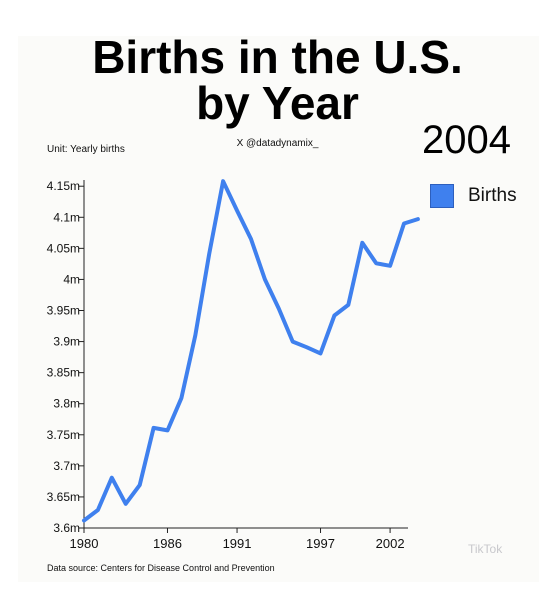 The image size is (555, 600). I want to click on current-year-label: 2004, so click(466, 140).